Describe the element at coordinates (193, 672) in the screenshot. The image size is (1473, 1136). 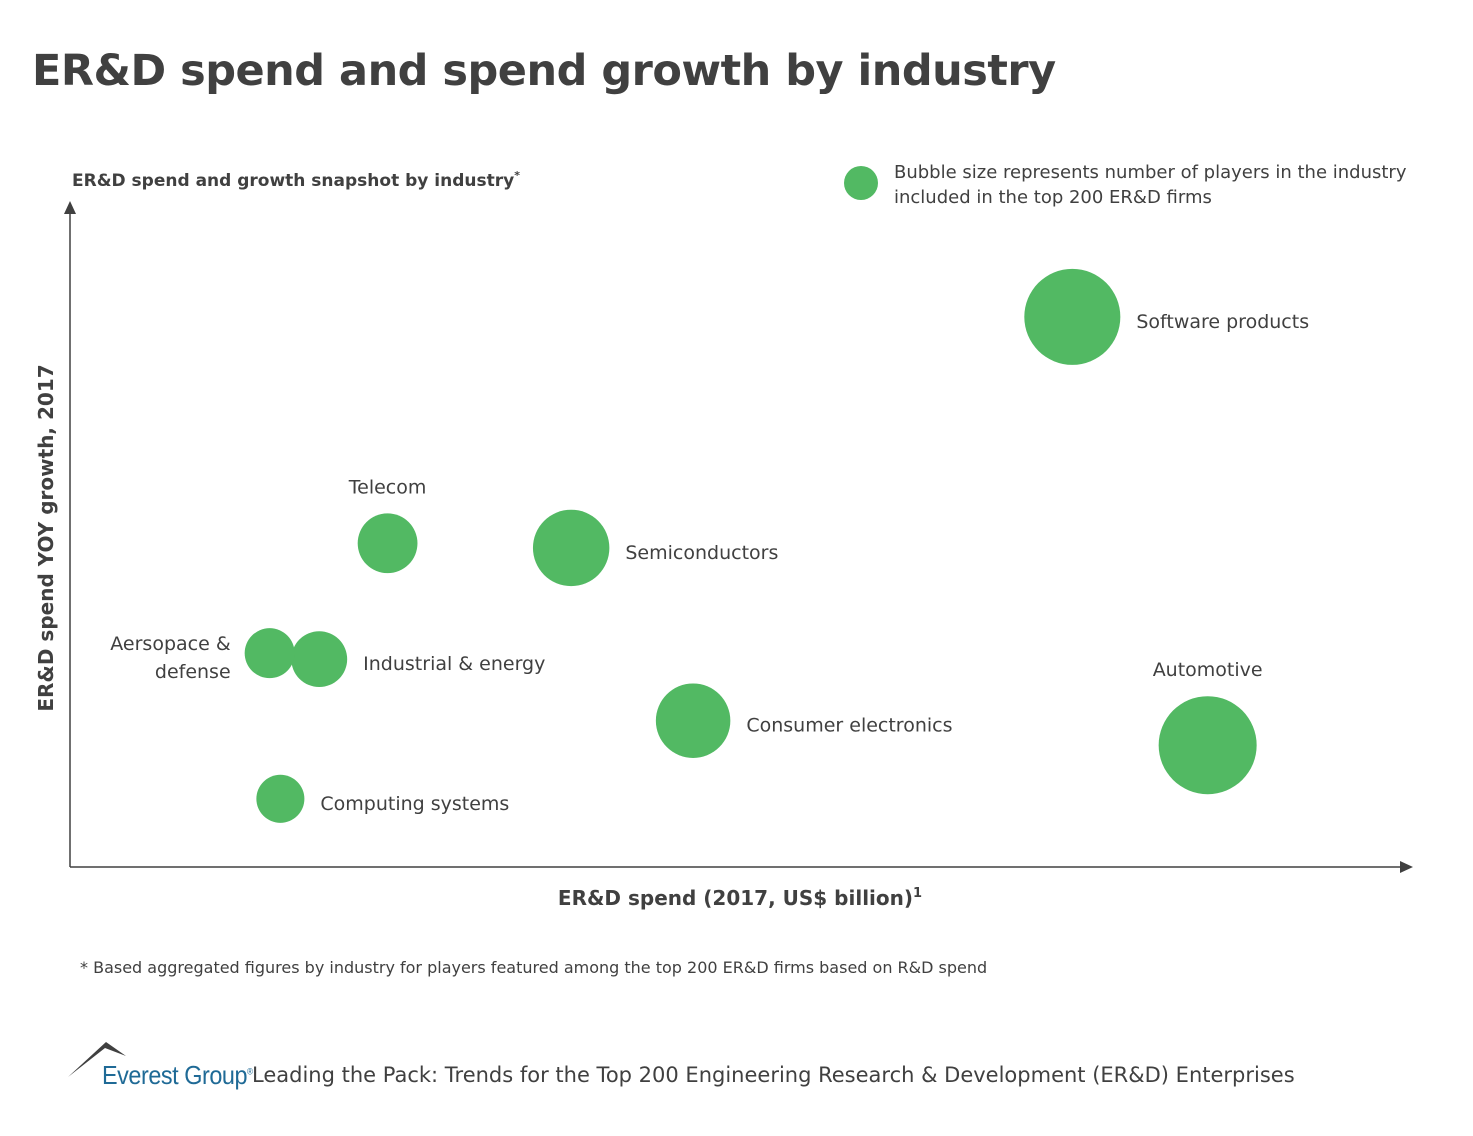
I see `bubble-label-line: defense` at that location.